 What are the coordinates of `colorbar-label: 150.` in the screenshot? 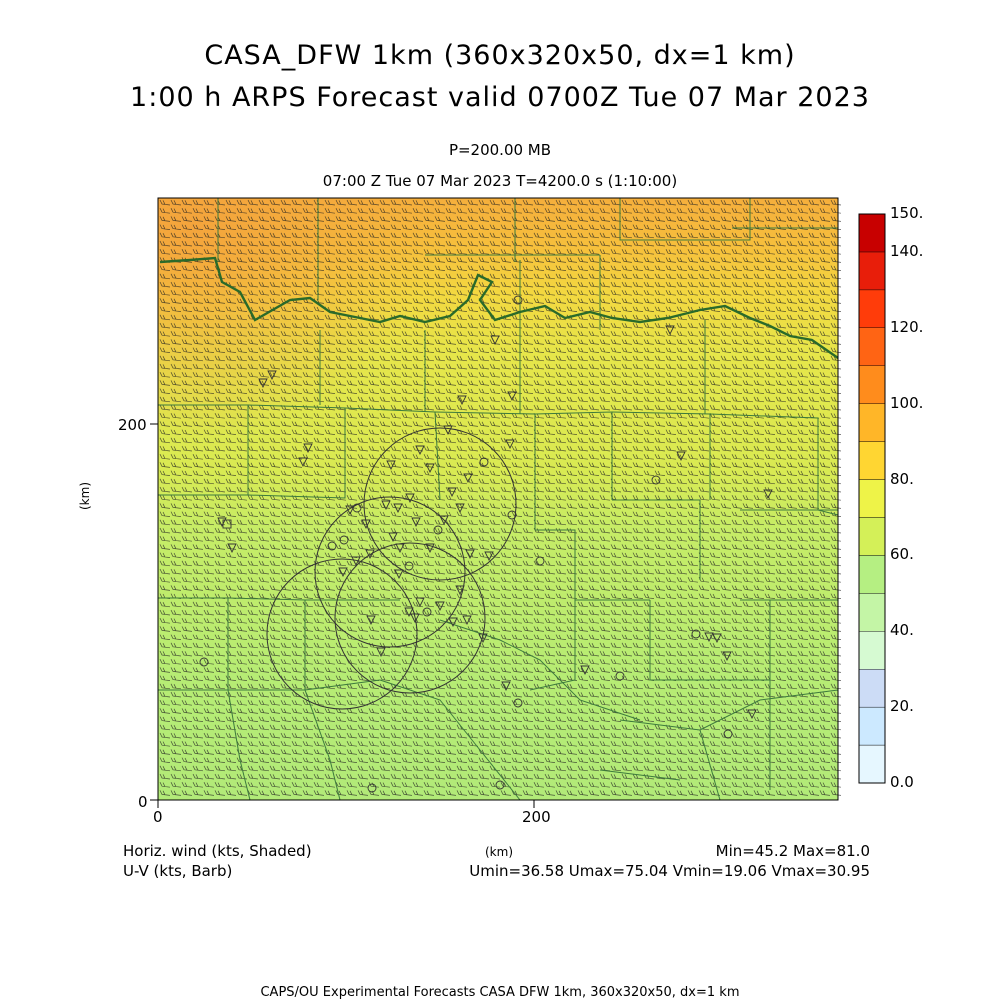 It's located at (907, 213).